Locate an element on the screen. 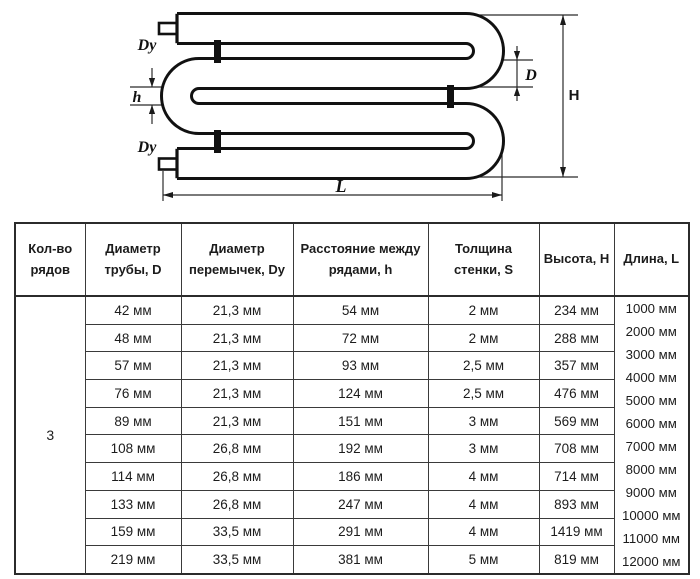 This screenshot has height=579, width=700. table-row: 89 мм 21,3 мм 151 мм 3 мм 569 мм is located at coordinates (352, 421).